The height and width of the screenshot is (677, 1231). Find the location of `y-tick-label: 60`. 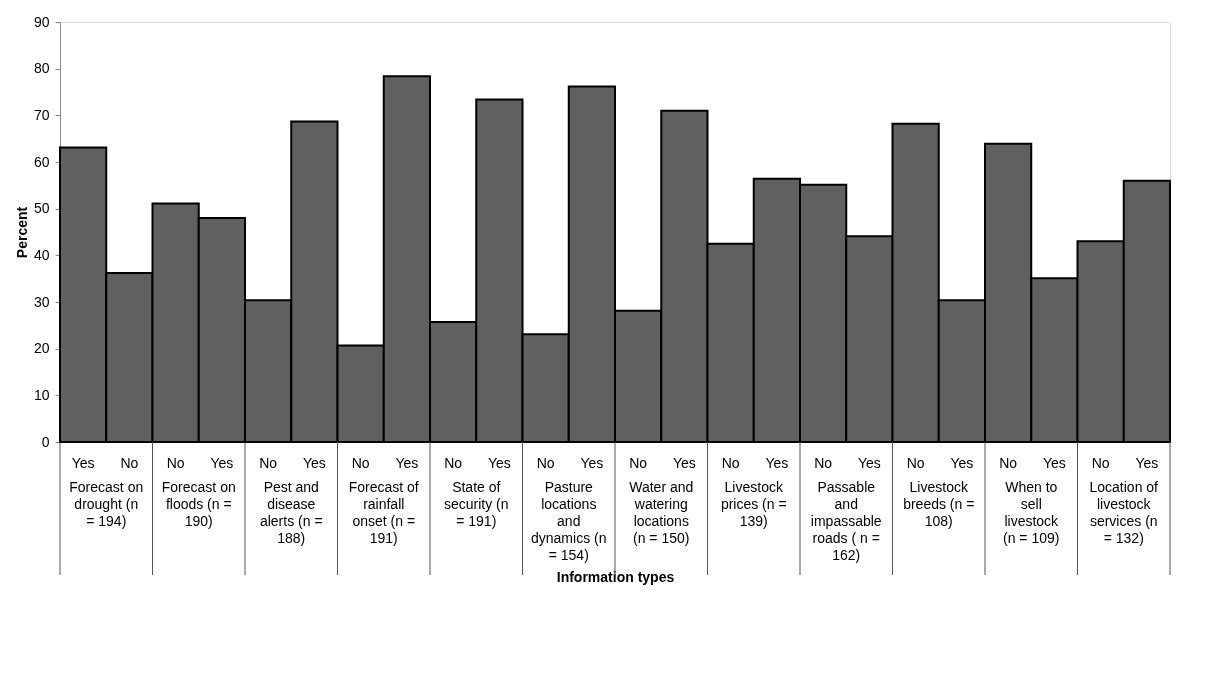

y-tick-label: 60 is located at coordinates (41, 161).